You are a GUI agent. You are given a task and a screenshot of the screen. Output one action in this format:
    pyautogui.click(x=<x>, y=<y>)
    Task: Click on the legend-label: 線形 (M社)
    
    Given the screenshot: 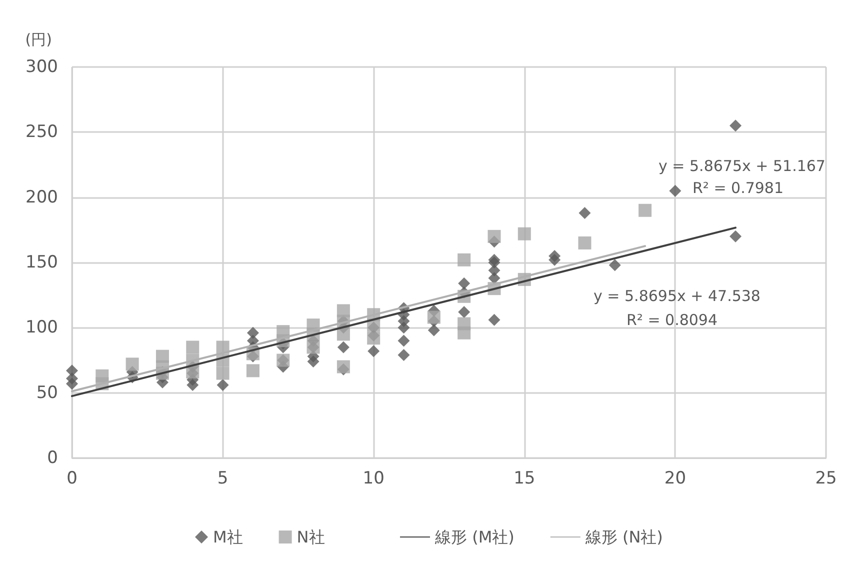 What is the action you would take?
    pyautogui.click(x=474, y=537)
    